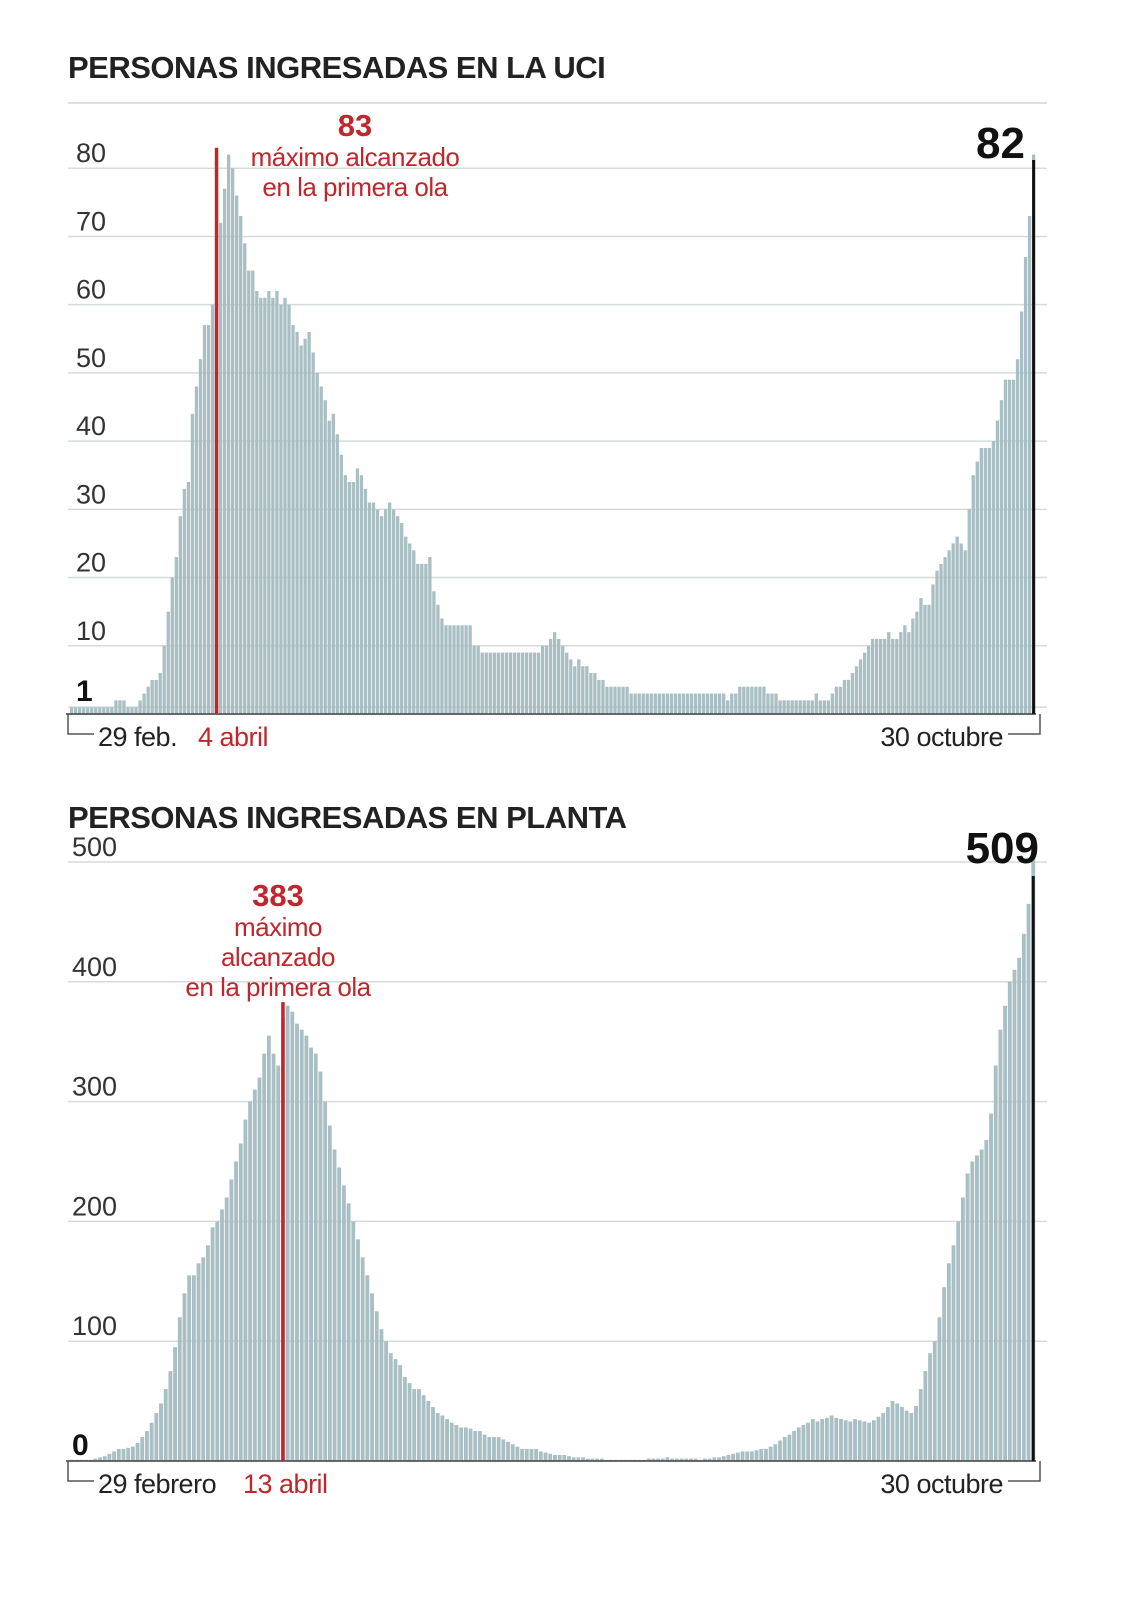 This screenshot has height=1611, width=1125. Describe the element at coordinates (1024, 1471) in the screenshot. I see `x-axis-end-bracket` at that location.